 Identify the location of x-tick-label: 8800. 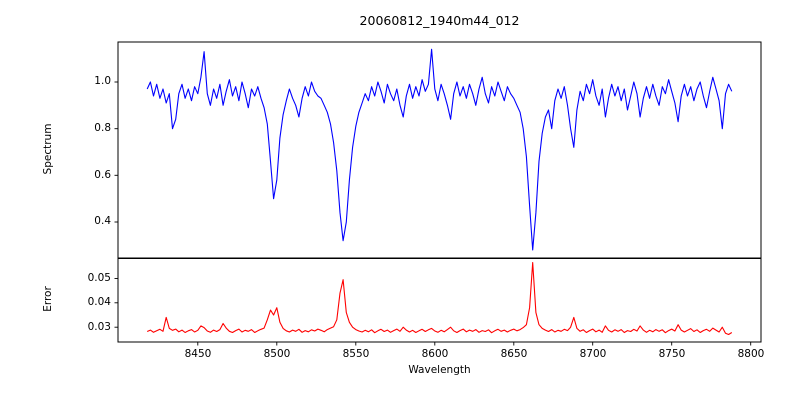
(751, 354).